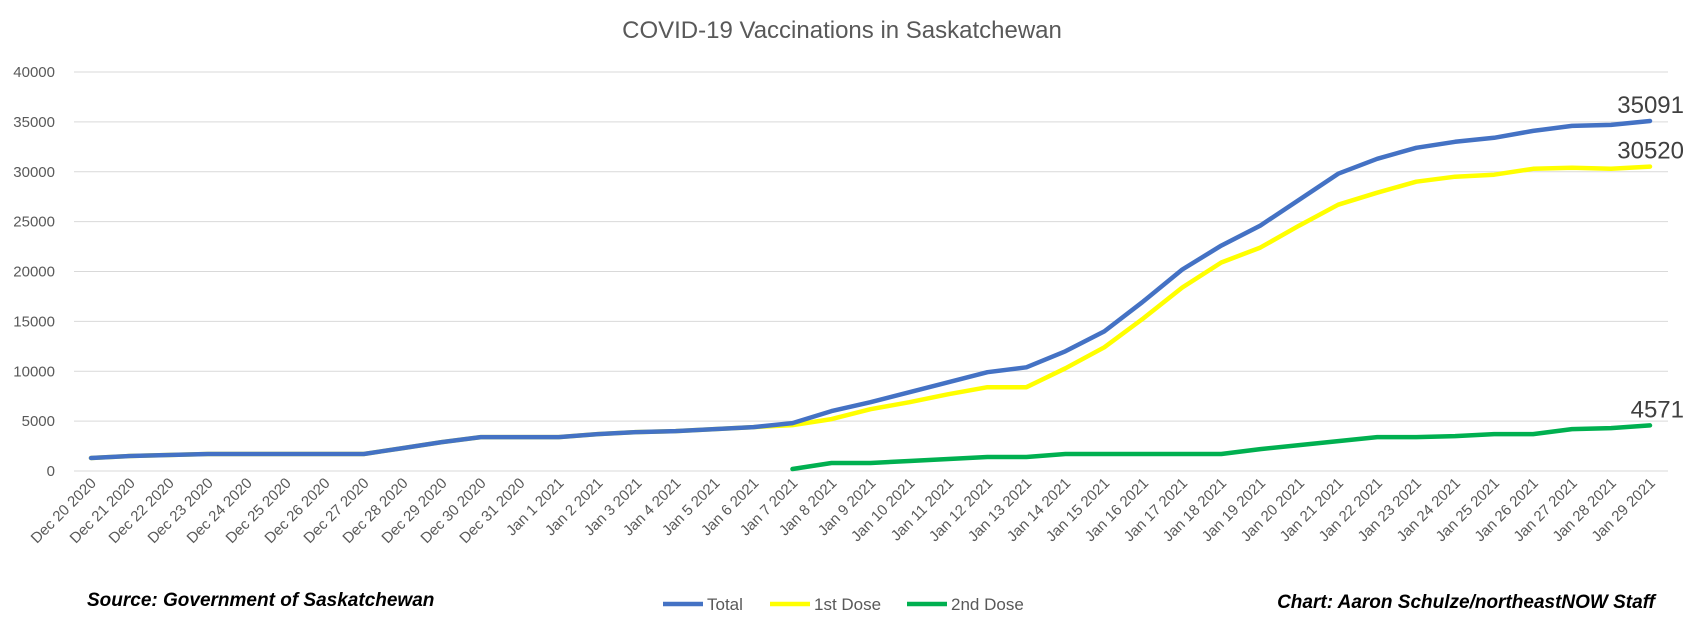 The height and width of the screenshot is (633, 1685). What do you see at coordinates (1221, 447) in the screenshot?
I see `series-line-2nd-dose` at bounding box center [1221, 447].